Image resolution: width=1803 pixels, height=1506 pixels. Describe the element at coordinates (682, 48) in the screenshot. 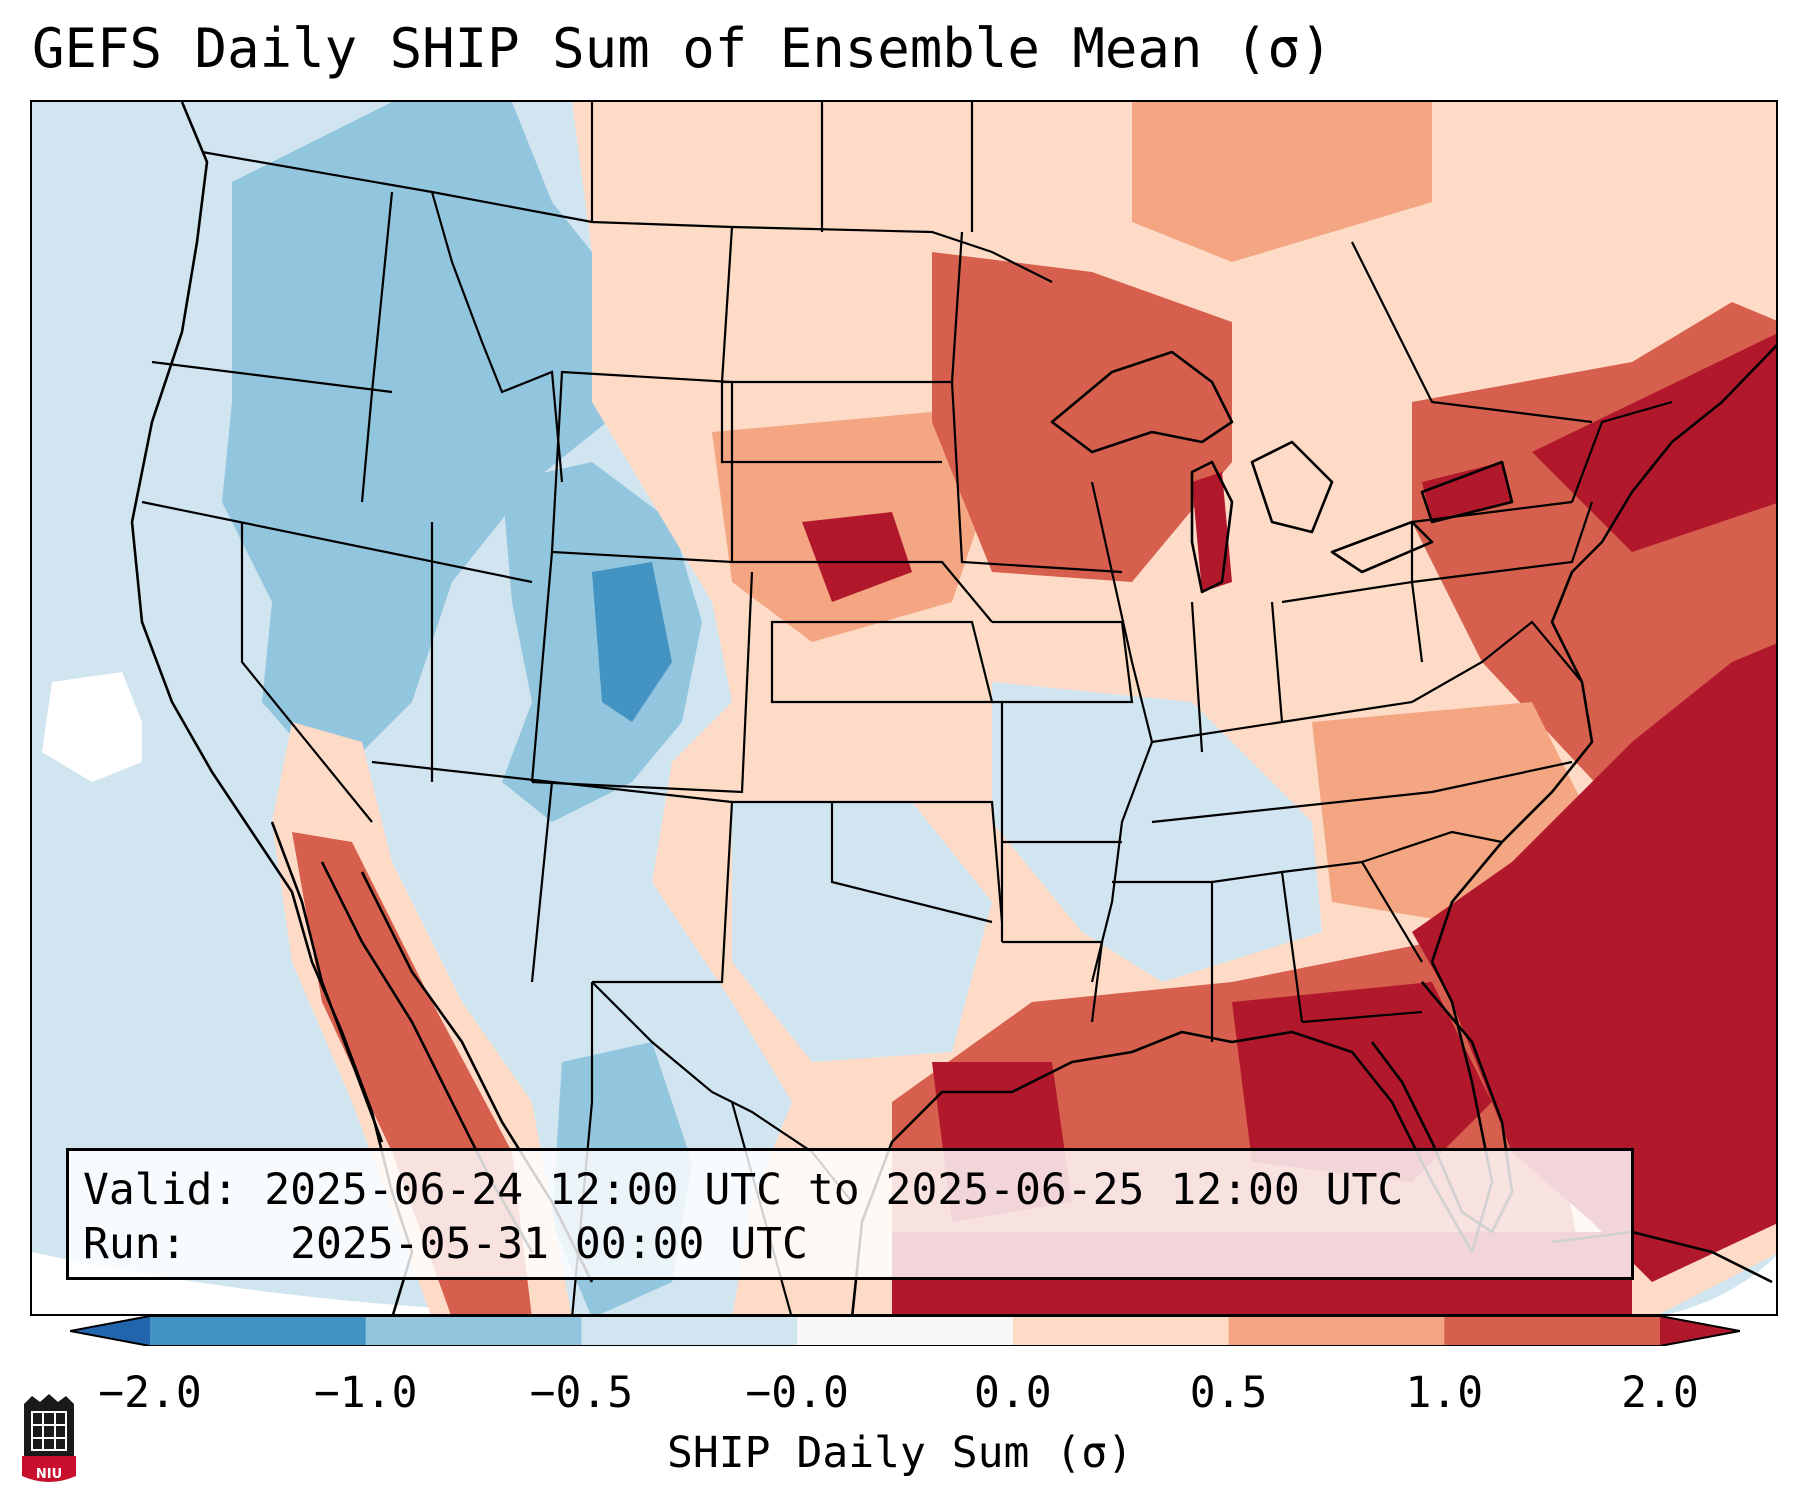

I see `chart-title: GEFS Daily SHIP Sum of Ensemble Mean (σ)` at that location.